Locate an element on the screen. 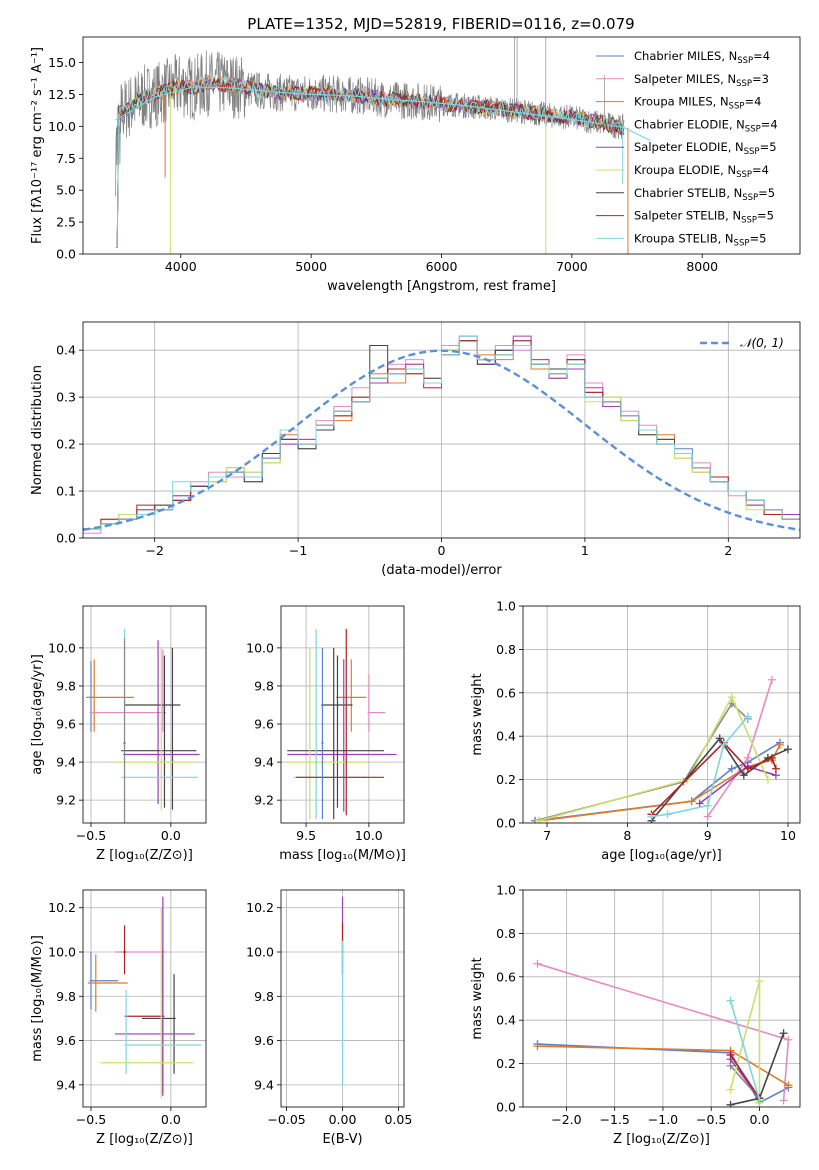  weight-vs-z-xtick-label: −0.5 is located at coordinates (711, 1119).